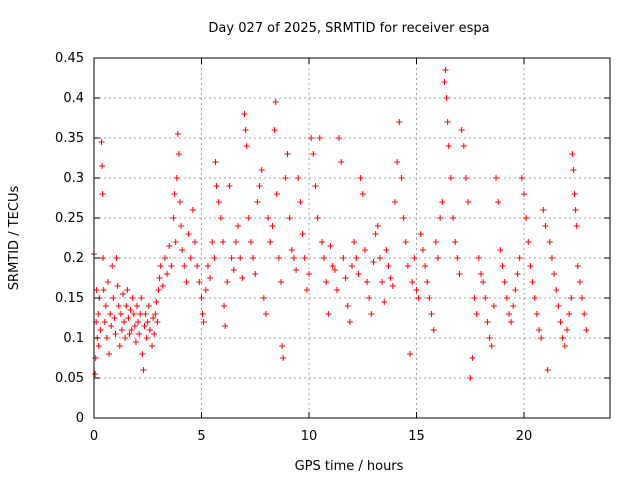 This screenshot has width=640, height=480. Describe the element at coordinates (69, 218) in the screenshot. I see `y-tick-label: 0.25` at that location.